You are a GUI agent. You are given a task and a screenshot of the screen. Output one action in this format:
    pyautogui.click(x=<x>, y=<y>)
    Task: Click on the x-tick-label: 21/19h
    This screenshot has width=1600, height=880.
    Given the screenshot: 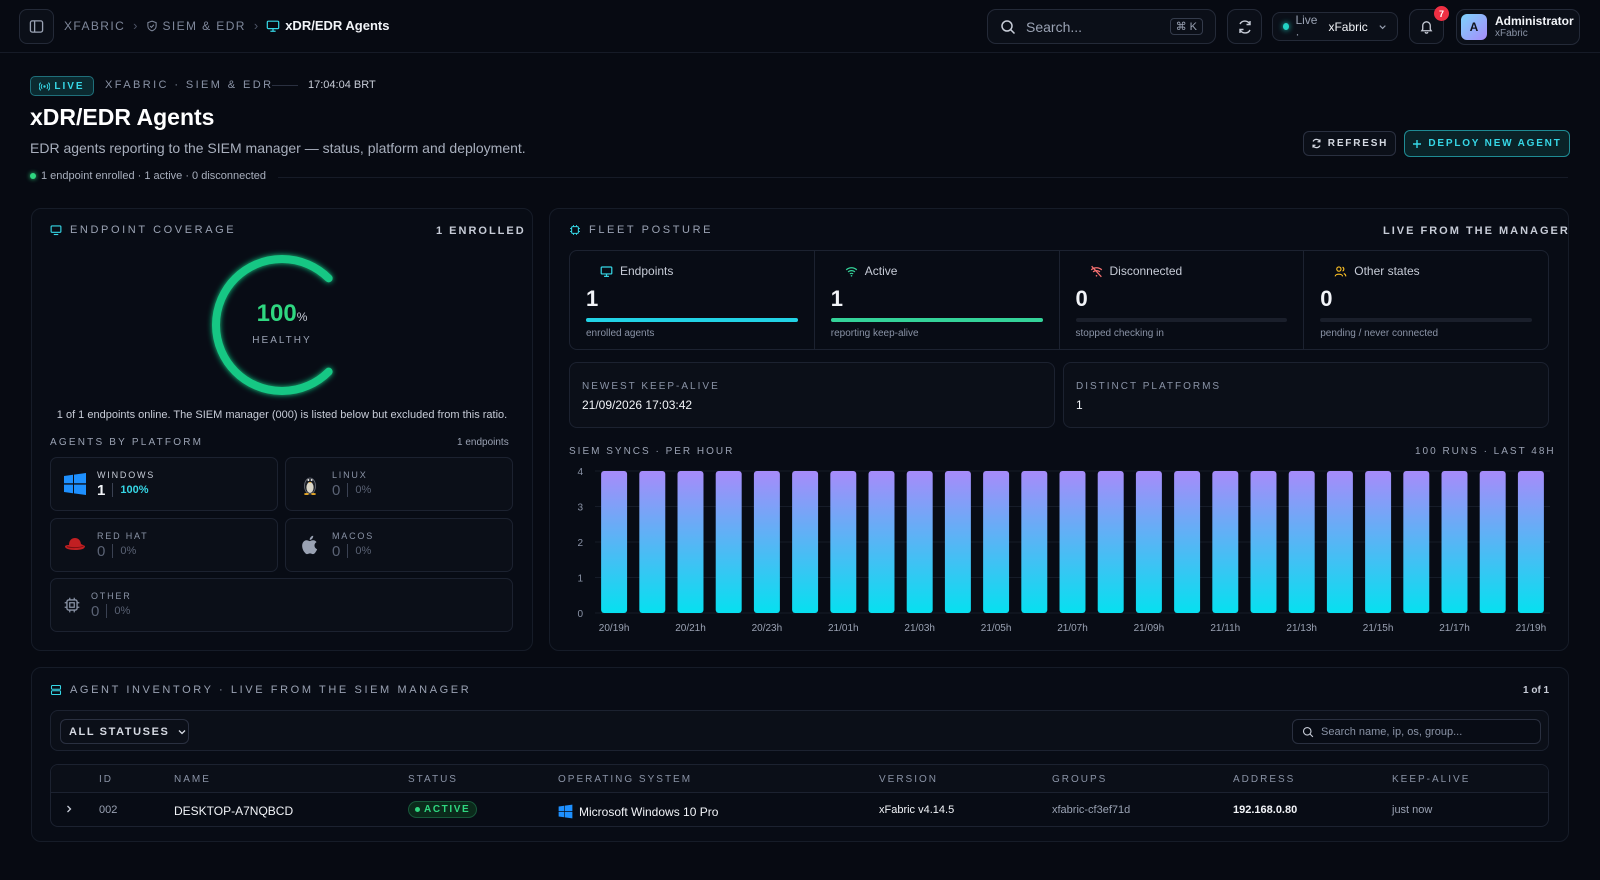 What is the action you would take?
    pyautogui.click(x=1531, y=628)
    